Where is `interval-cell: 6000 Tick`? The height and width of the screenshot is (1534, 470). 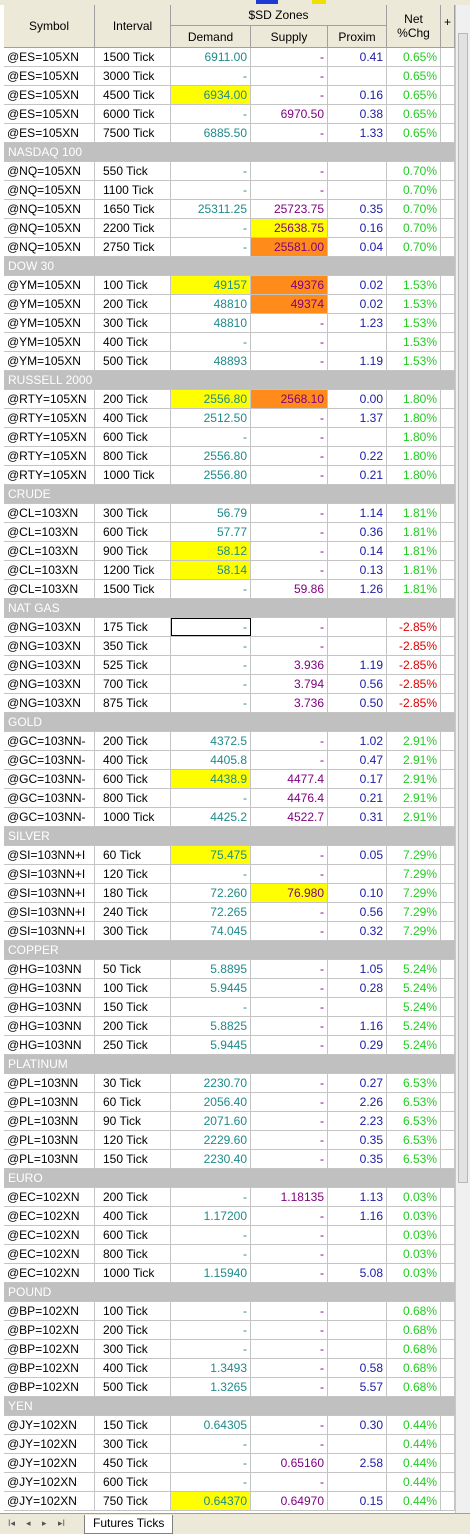 interval-cell: 6000 Tick is located at coordinates (133, 114).